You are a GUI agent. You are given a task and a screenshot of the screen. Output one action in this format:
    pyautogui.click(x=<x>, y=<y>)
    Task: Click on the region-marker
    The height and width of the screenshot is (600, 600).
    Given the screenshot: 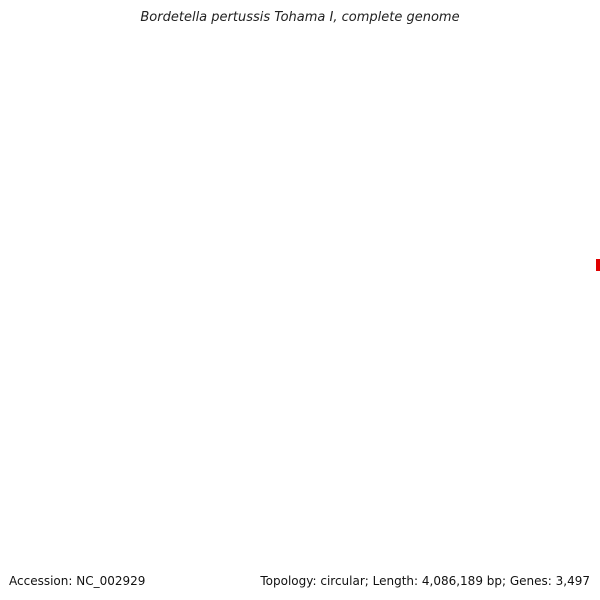 What is the action you would take?
    pyautogui.click(x=598, y=265)
    